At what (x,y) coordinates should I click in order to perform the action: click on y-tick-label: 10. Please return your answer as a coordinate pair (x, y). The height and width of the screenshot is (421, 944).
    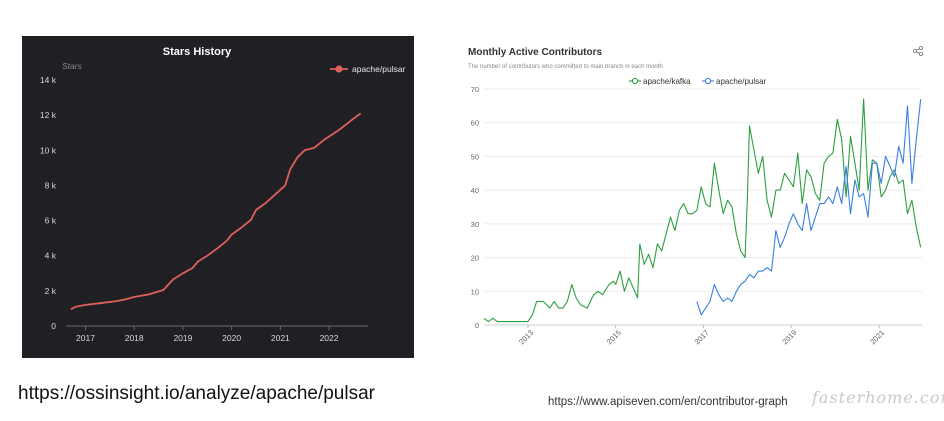
    Looking at the image, I should click on (475, 291).